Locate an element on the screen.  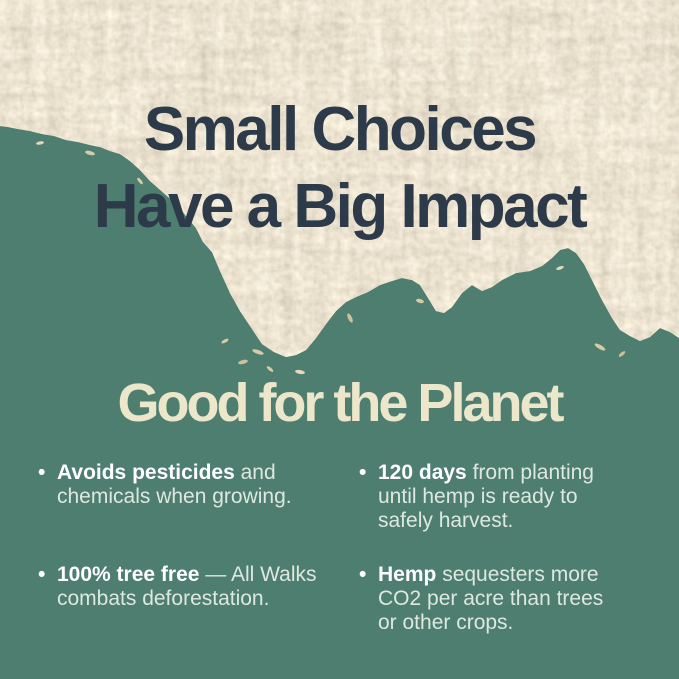
benefit-bold: 120 days is located at coordinates (422, 472).